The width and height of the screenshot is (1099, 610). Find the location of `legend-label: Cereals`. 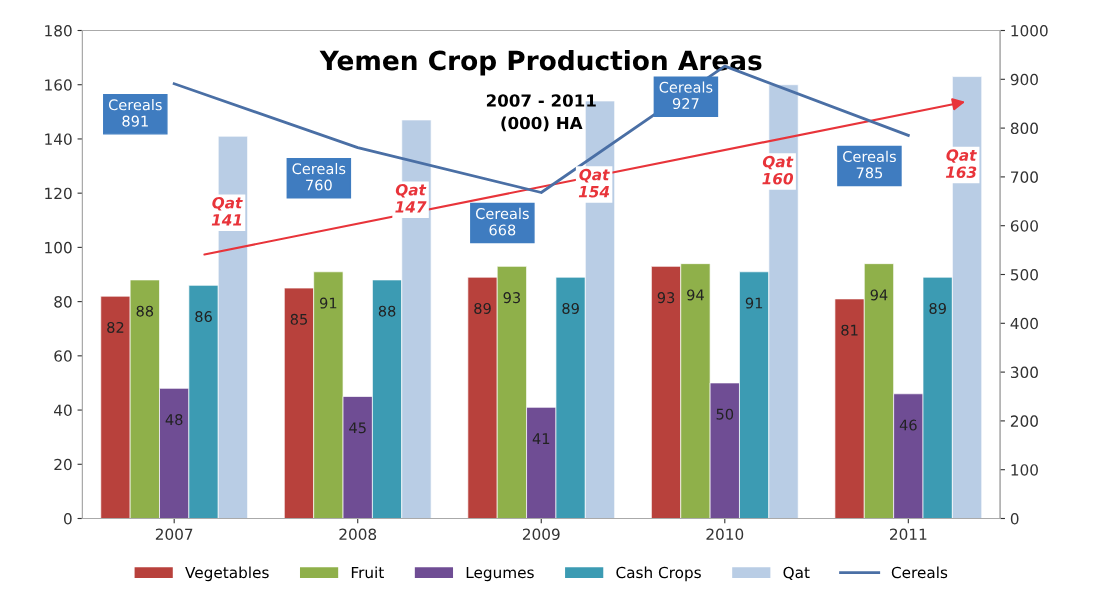

legend-label: Cereals is located at coordinates (919, 572).